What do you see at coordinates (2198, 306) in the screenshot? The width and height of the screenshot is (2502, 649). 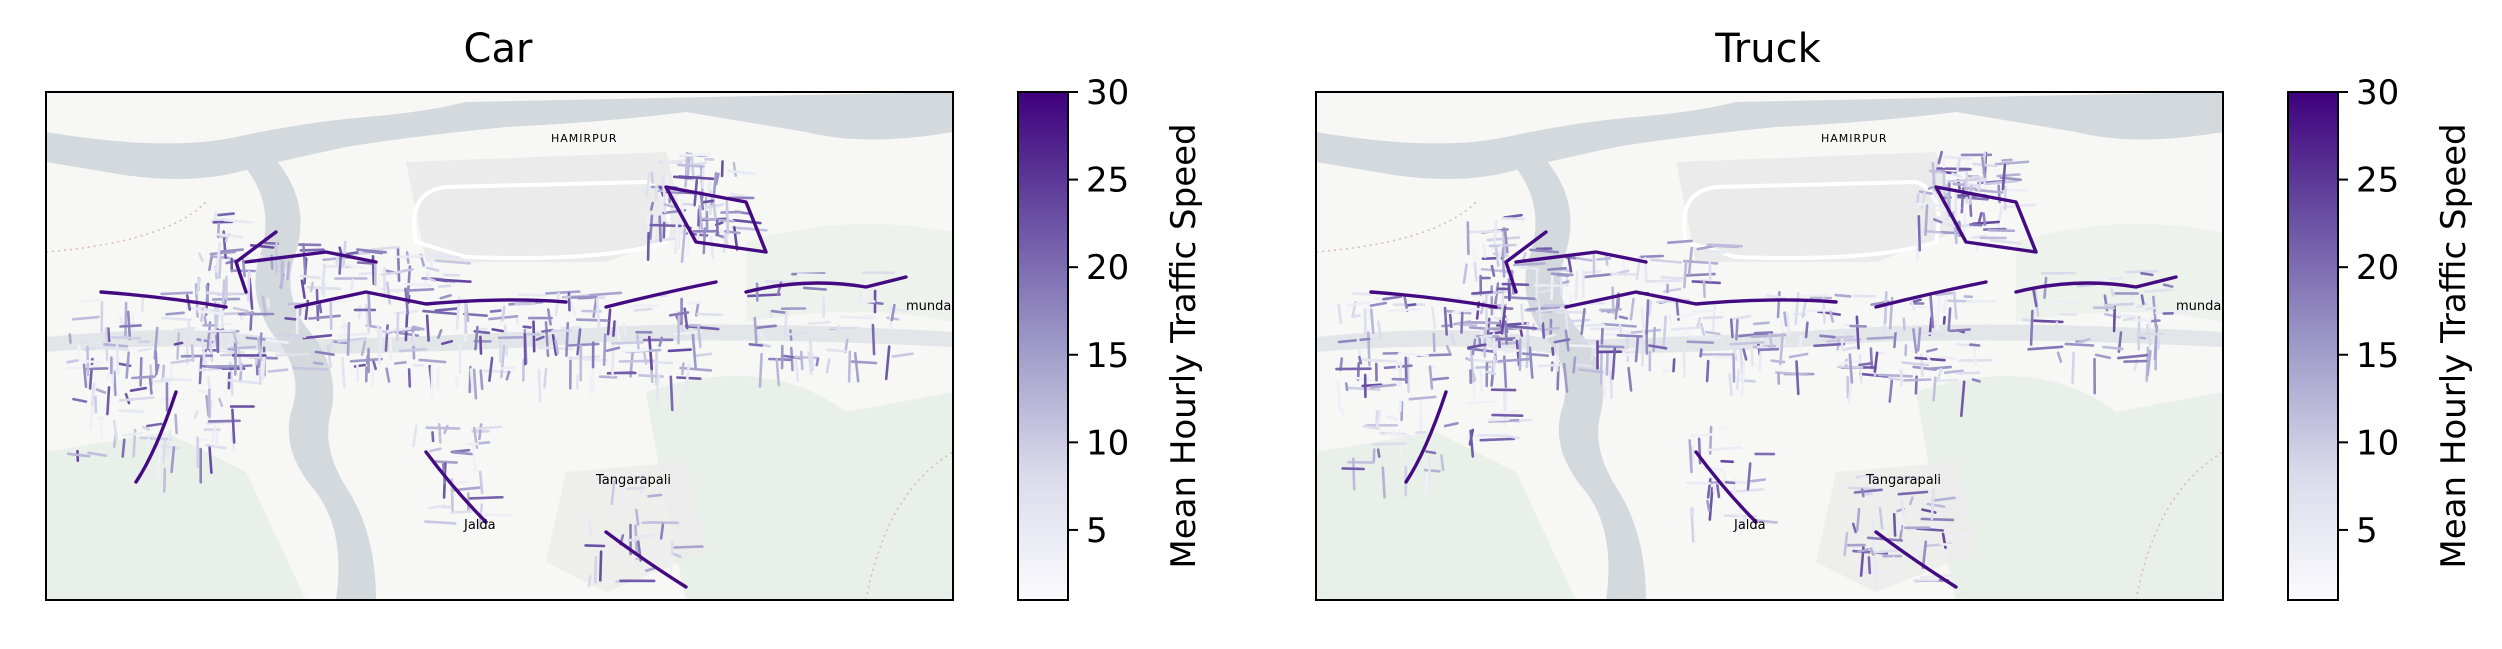 I see `place-label-munda: munda` at bounding box center [2198, 306].